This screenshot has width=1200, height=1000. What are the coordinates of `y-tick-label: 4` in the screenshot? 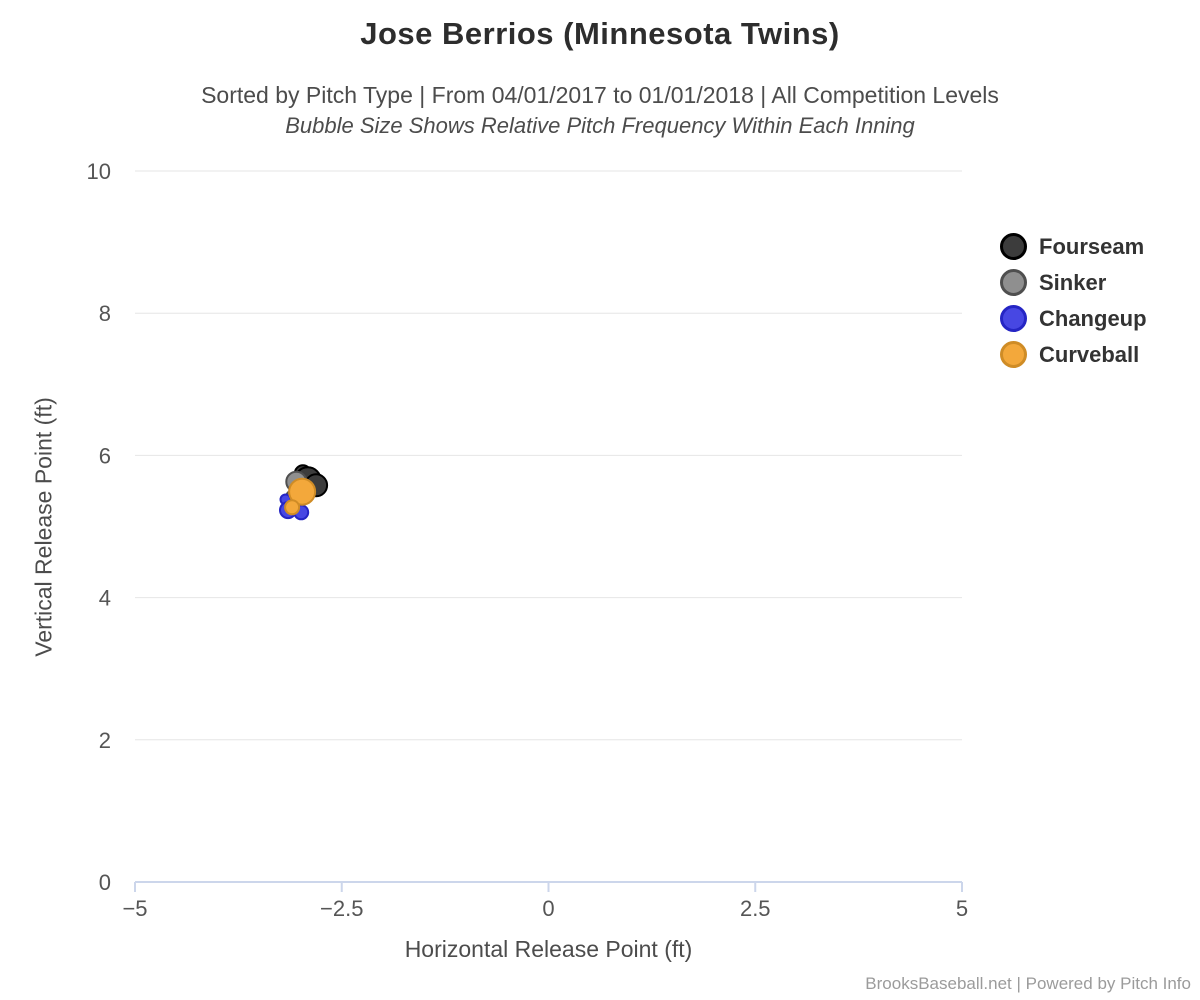 It's located at (105, 598).